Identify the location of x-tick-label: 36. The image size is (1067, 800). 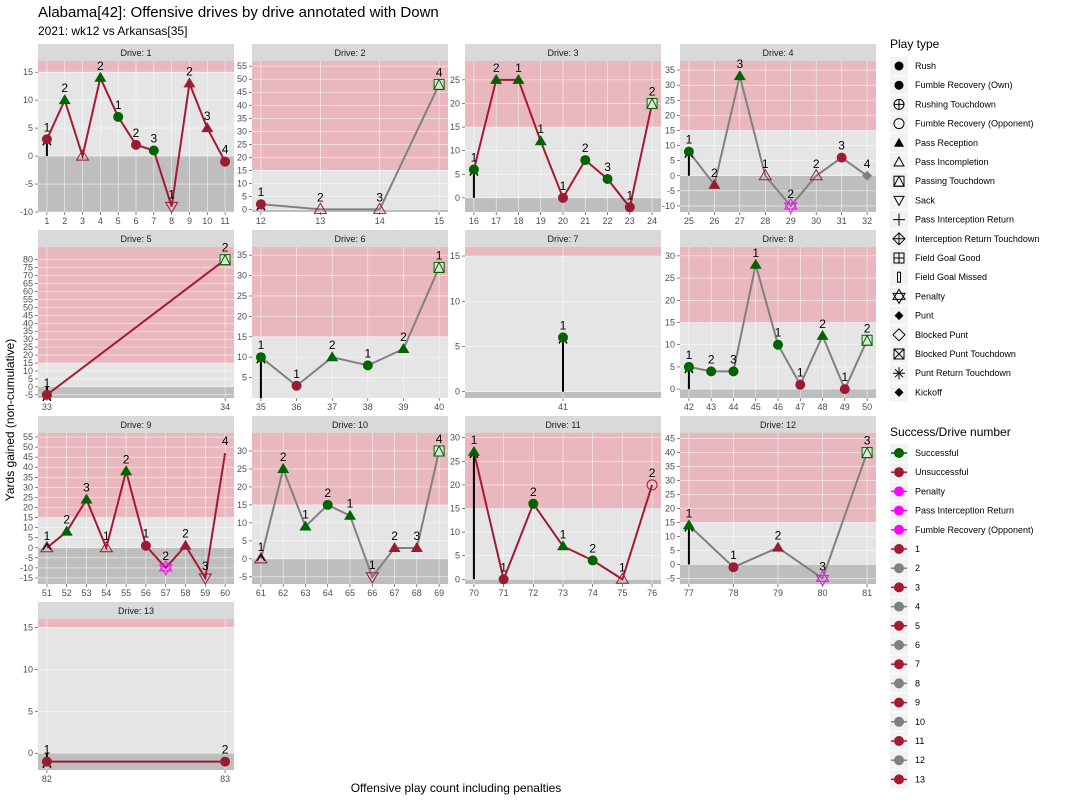
(297, 407).